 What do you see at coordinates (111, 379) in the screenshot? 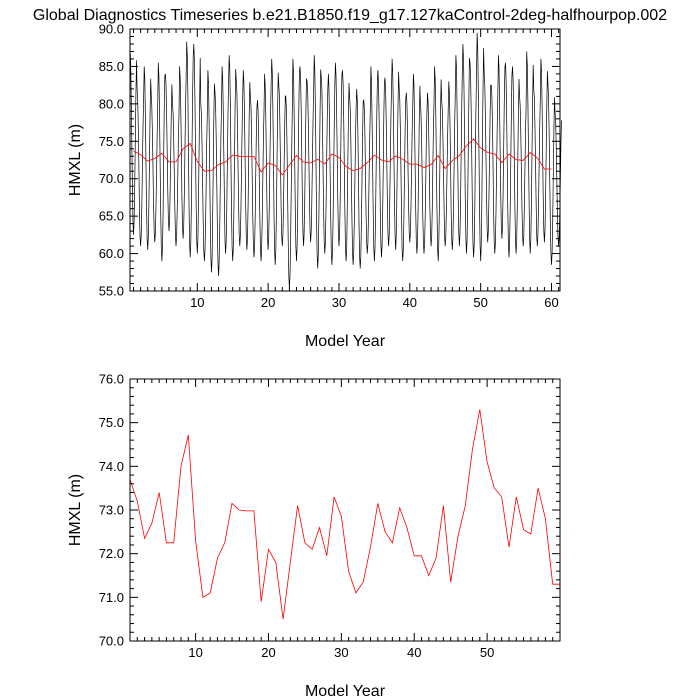
I see `y-tick-label: 76.0` at bounding box center [111, 379].